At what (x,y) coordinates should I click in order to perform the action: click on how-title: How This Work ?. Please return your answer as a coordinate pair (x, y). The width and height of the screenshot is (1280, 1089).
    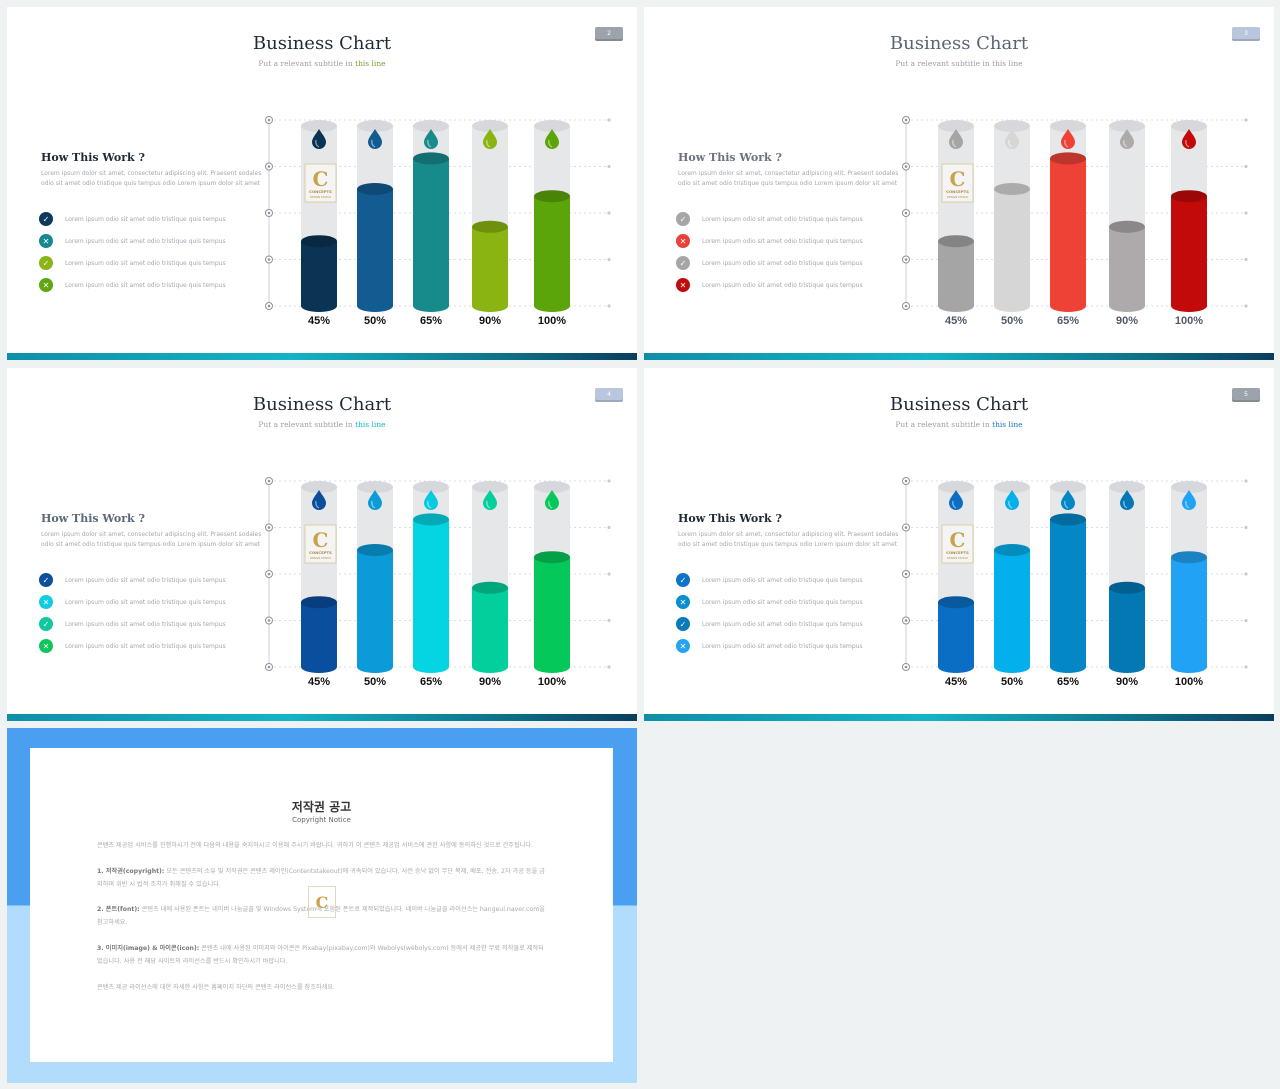
    Looking at the image, I should click on (93, 157).